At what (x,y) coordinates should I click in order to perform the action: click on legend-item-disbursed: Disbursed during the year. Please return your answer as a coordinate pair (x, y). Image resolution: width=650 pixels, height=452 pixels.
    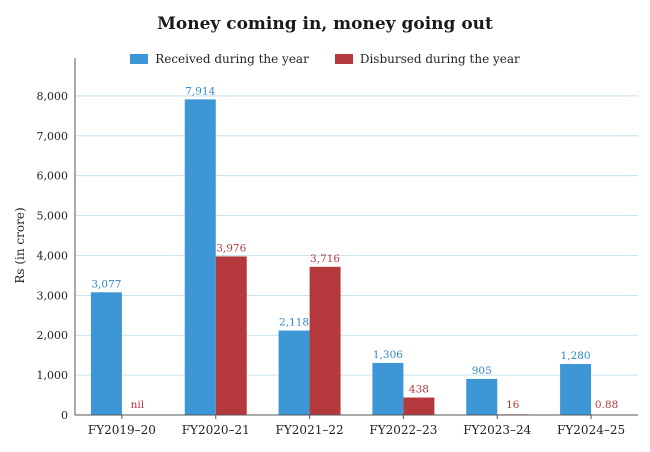
    Looking at the image, I should click on (427, 59).